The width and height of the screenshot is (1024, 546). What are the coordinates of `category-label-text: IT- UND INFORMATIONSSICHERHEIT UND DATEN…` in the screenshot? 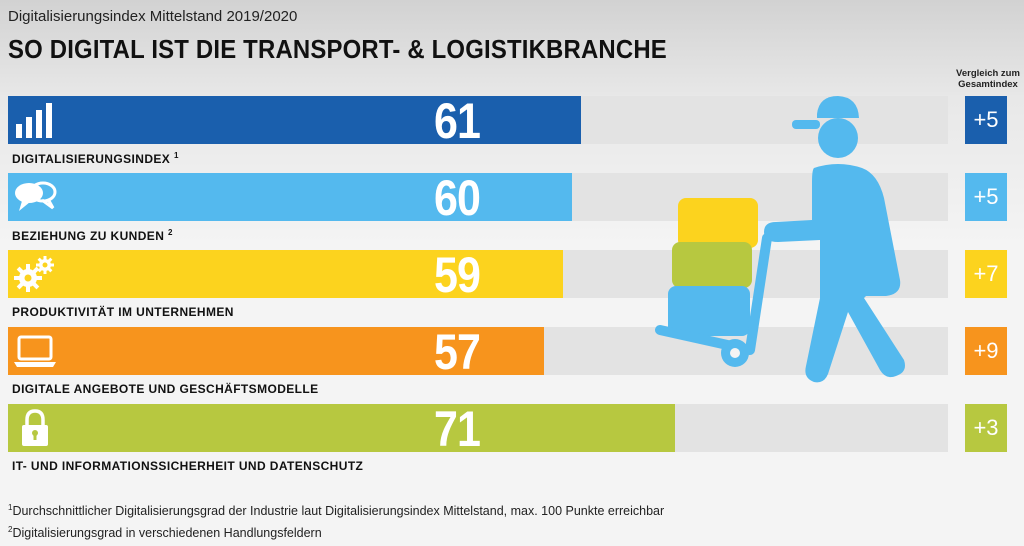 It's located at (188, 466).